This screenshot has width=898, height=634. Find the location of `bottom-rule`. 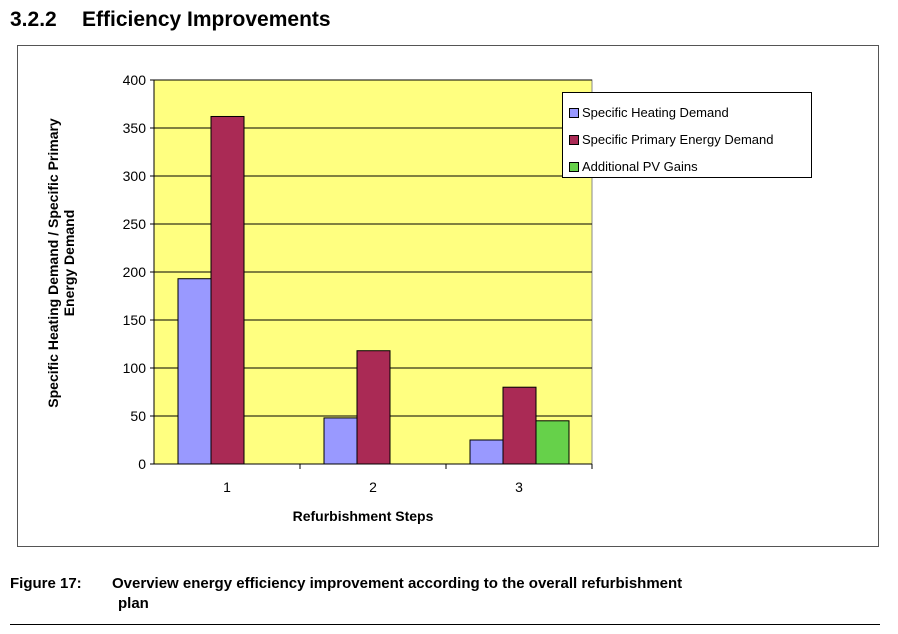

bottom-rule is located at coordinates (445, 624).